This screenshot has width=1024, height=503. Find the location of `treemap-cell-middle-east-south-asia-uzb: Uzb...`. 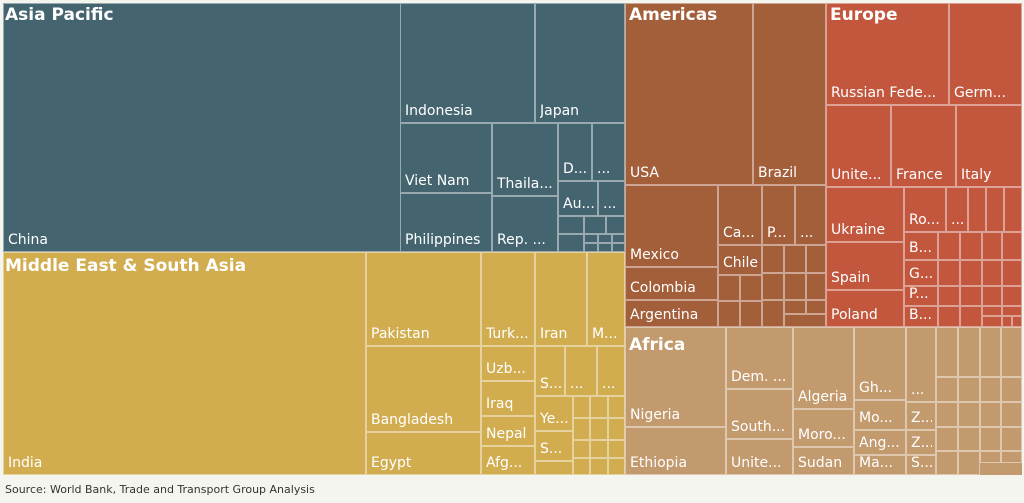

treemap-cell-middle-east-south-asia-uzb: Uzb... is located at coordinates (508, 363).